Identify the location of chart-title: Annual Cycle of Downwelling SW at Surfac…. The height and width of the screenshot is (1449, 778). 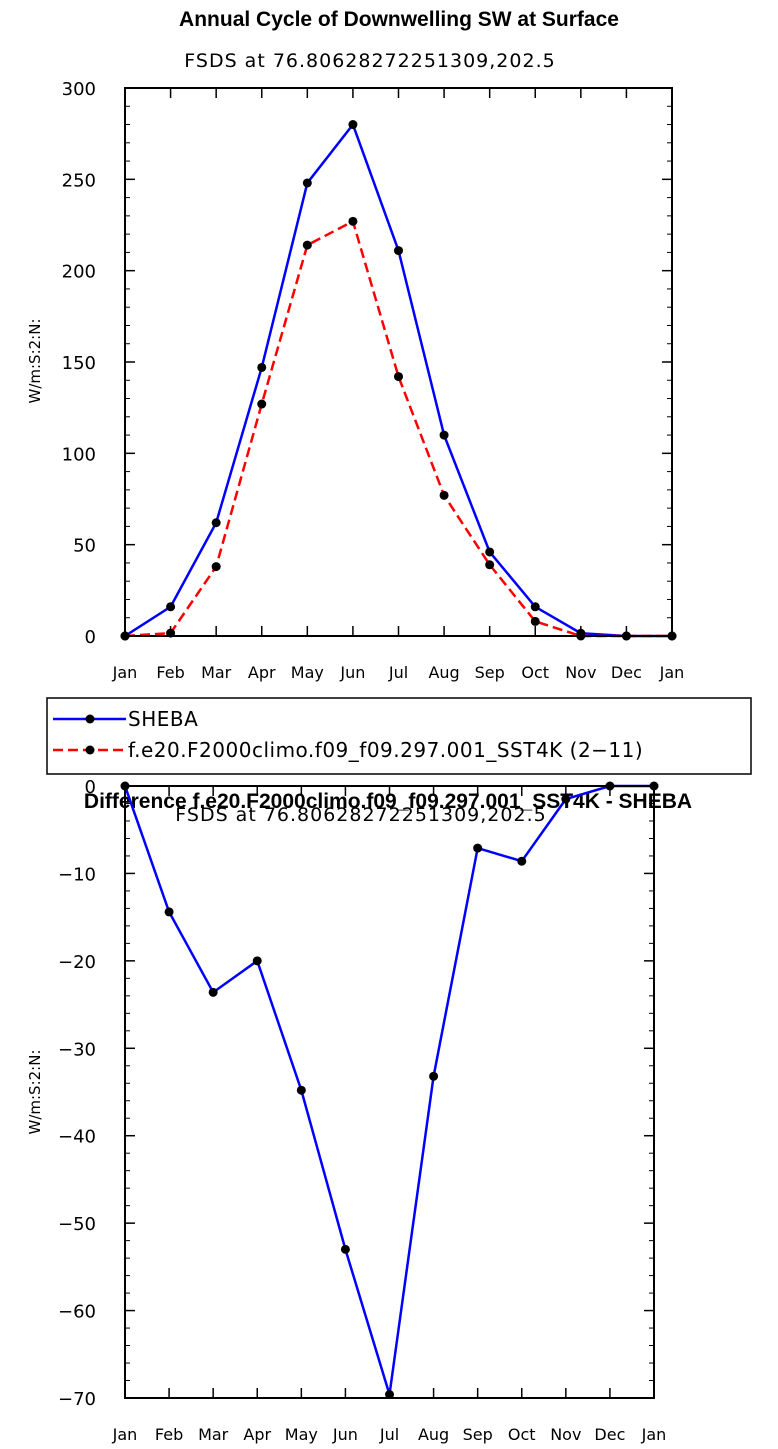
(399, 19).